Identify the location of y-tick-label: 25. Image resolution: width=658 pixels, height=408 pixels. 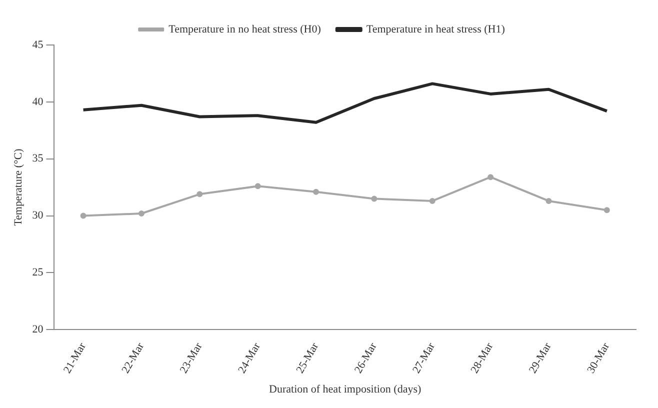
(38, 272).